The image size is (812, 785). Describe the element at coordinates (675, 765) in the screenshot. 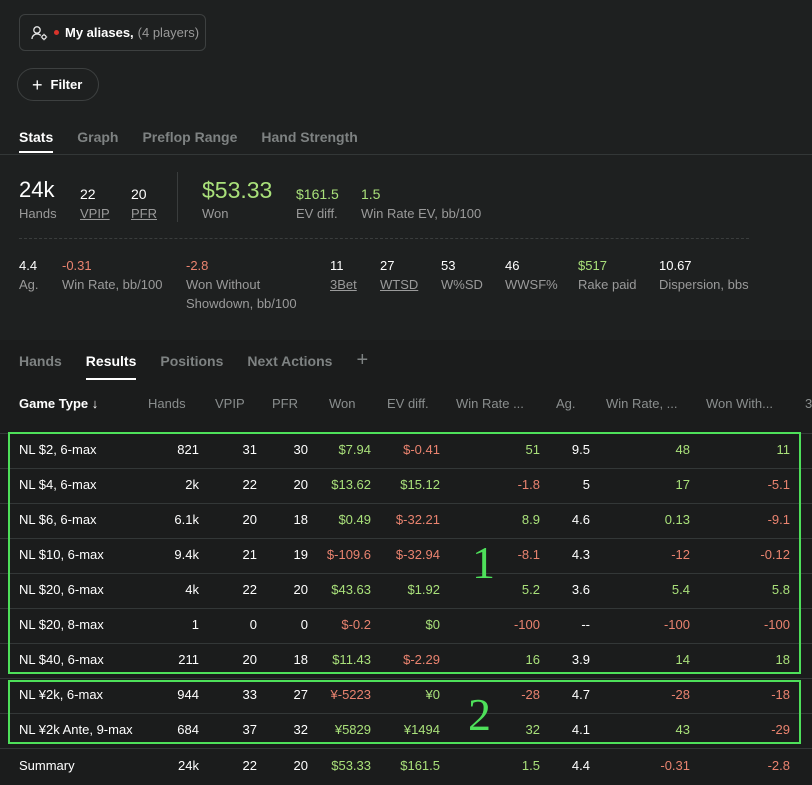

I see `summary-win-rate-cell: -0.31` at that location.